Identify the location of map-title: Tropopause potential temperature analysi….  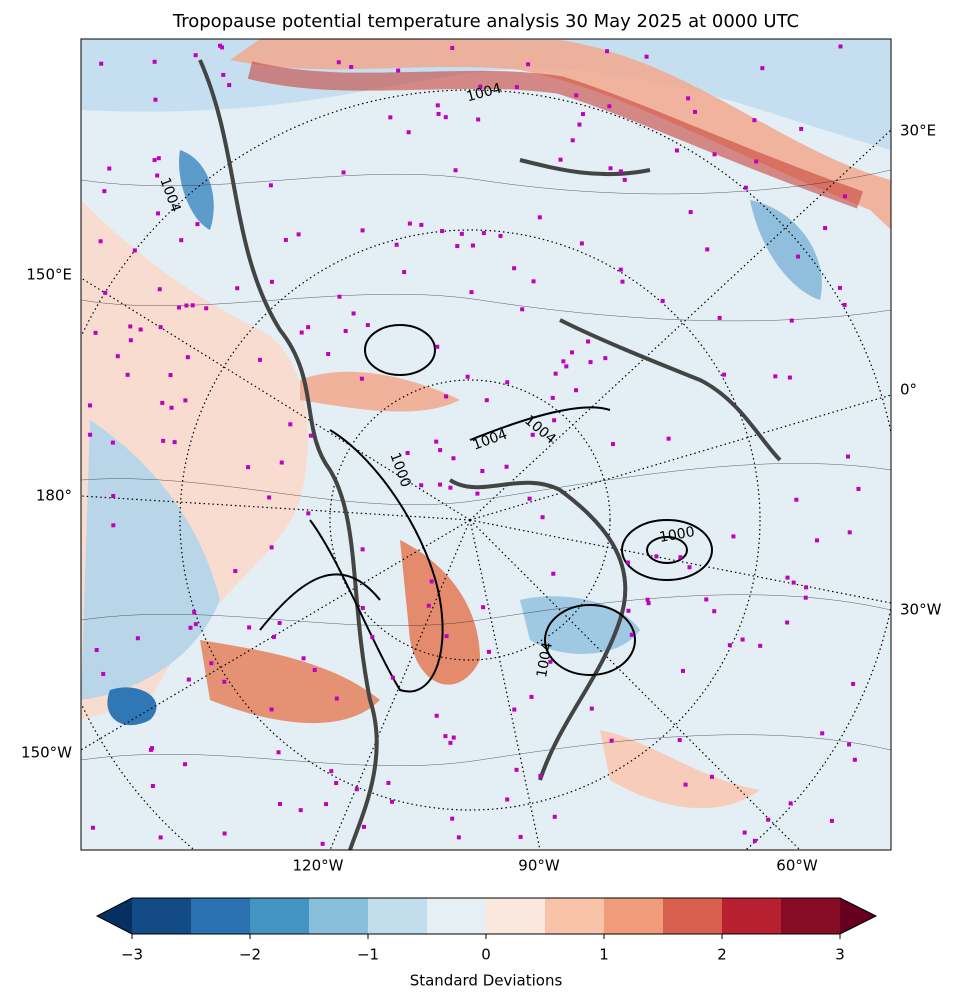
(485, 21).